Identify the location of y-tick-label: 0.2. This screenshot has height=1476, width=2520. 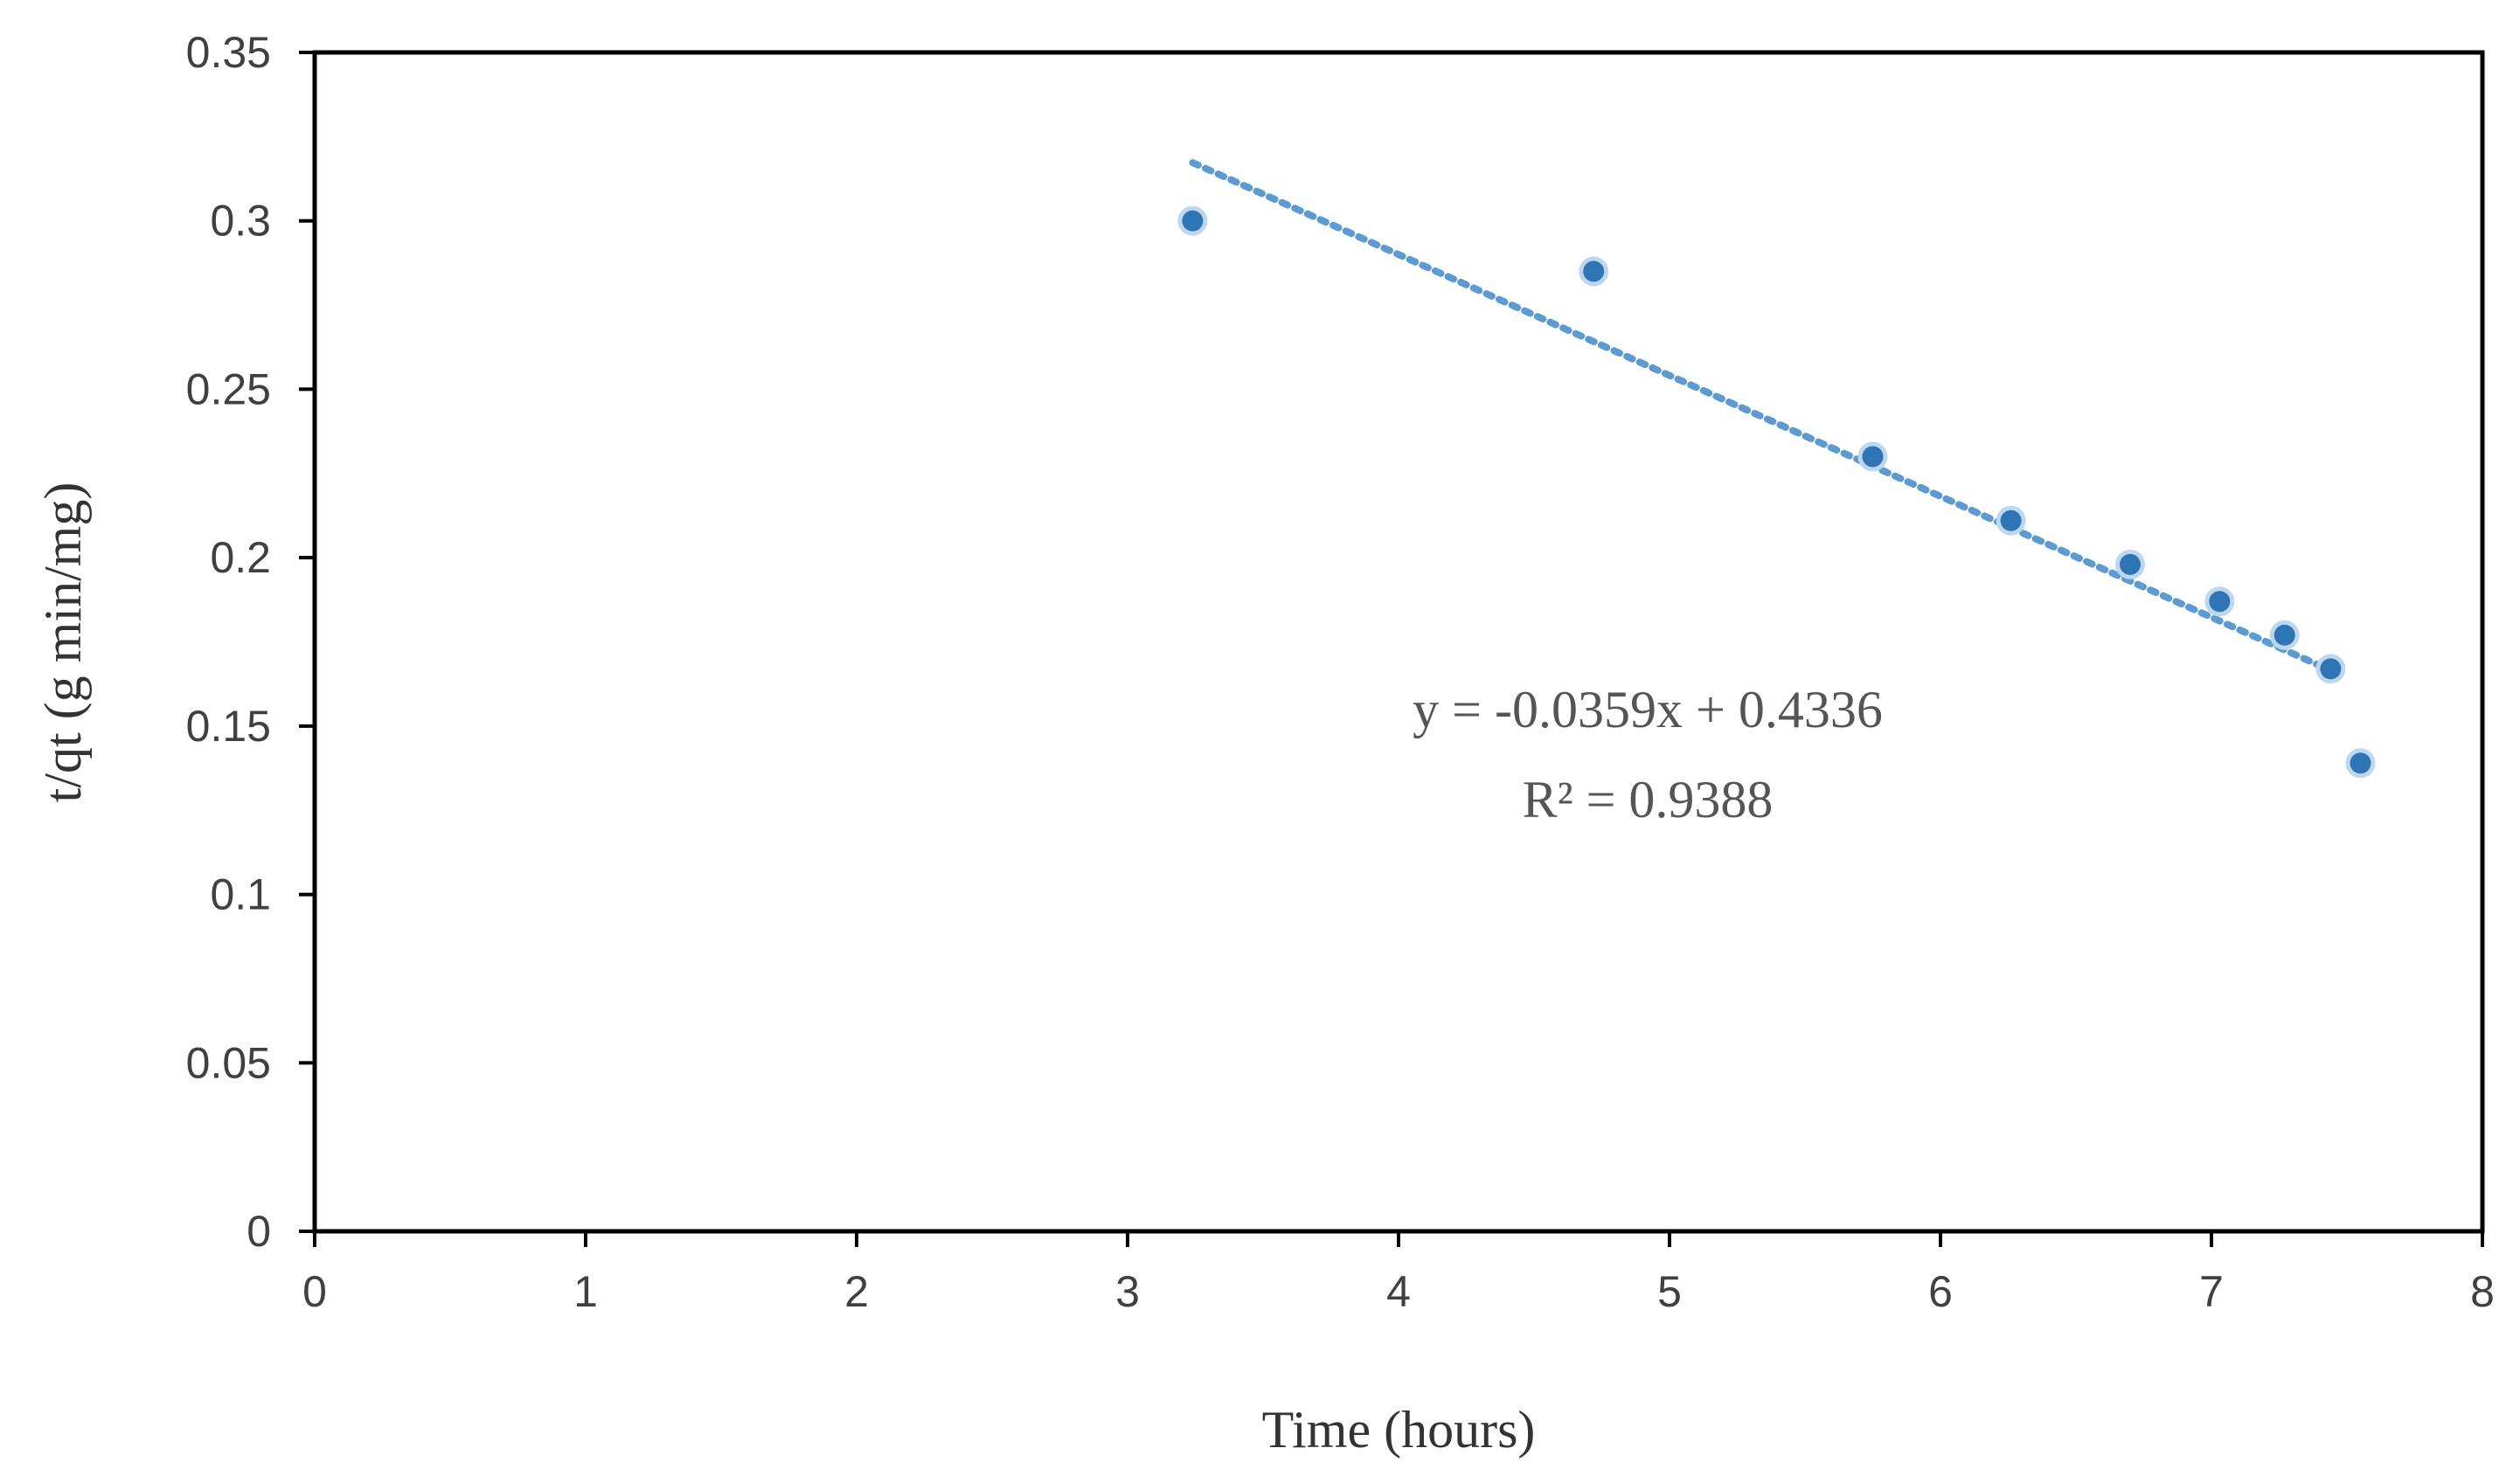
(240, 557).